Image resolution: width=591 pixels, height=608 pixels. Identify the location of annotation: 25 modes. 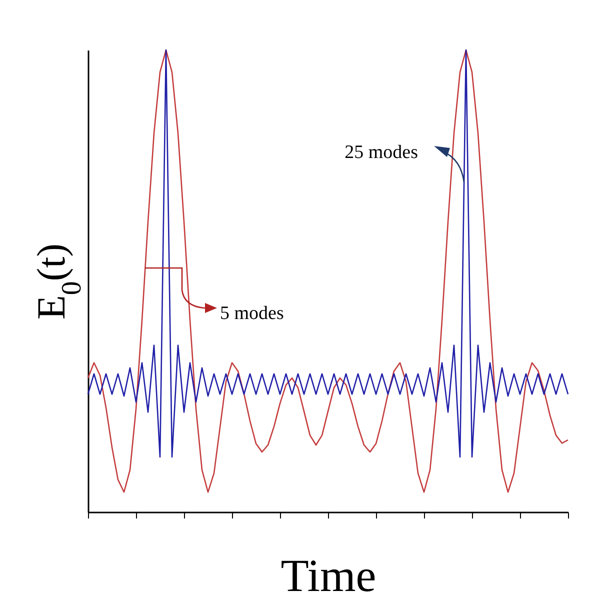
(381, 152).